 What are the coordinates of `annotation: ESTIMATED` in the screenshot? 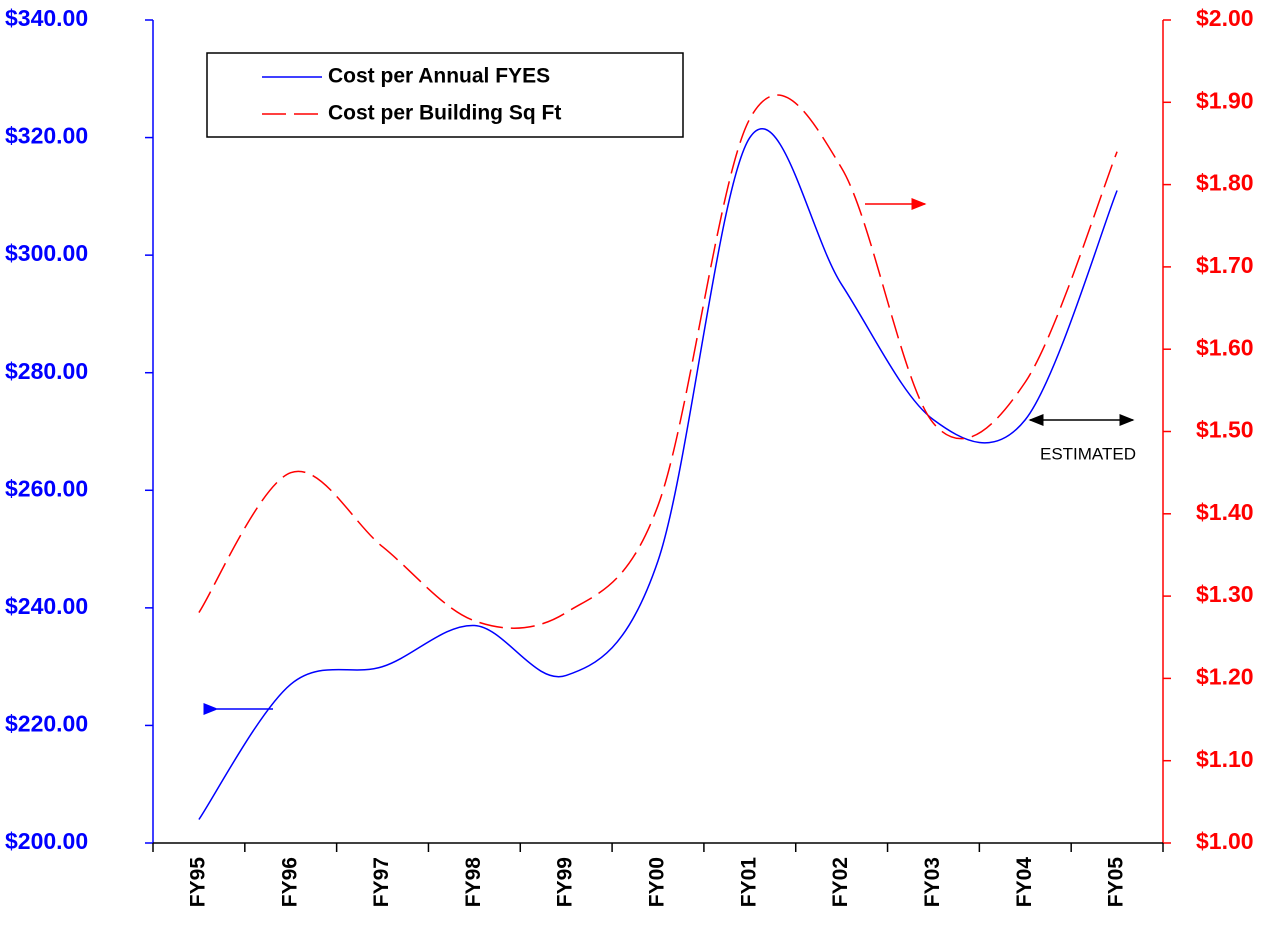 It's located at (1088, 453).